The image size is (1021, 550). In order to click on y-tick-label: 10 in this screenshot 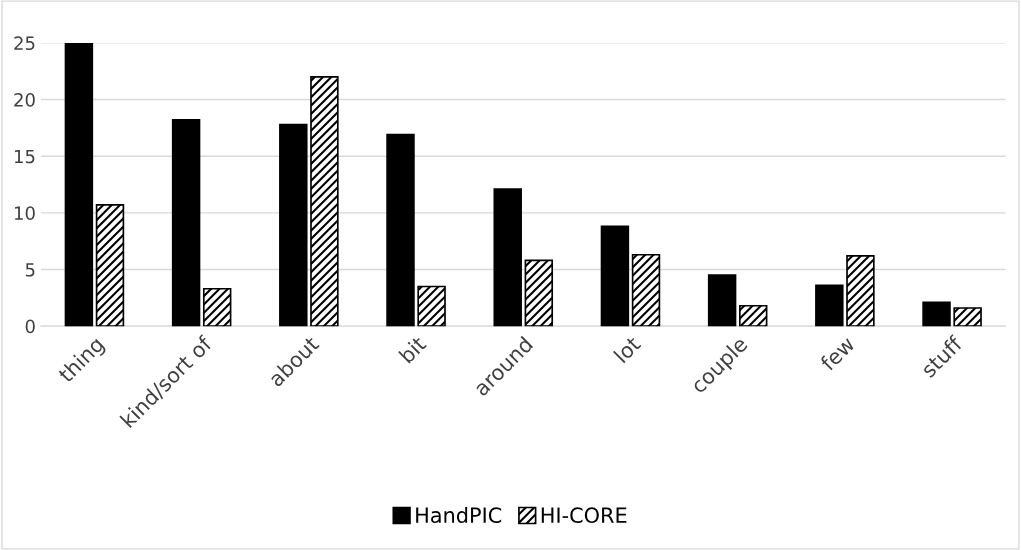, I will do `click(24, 213)`.